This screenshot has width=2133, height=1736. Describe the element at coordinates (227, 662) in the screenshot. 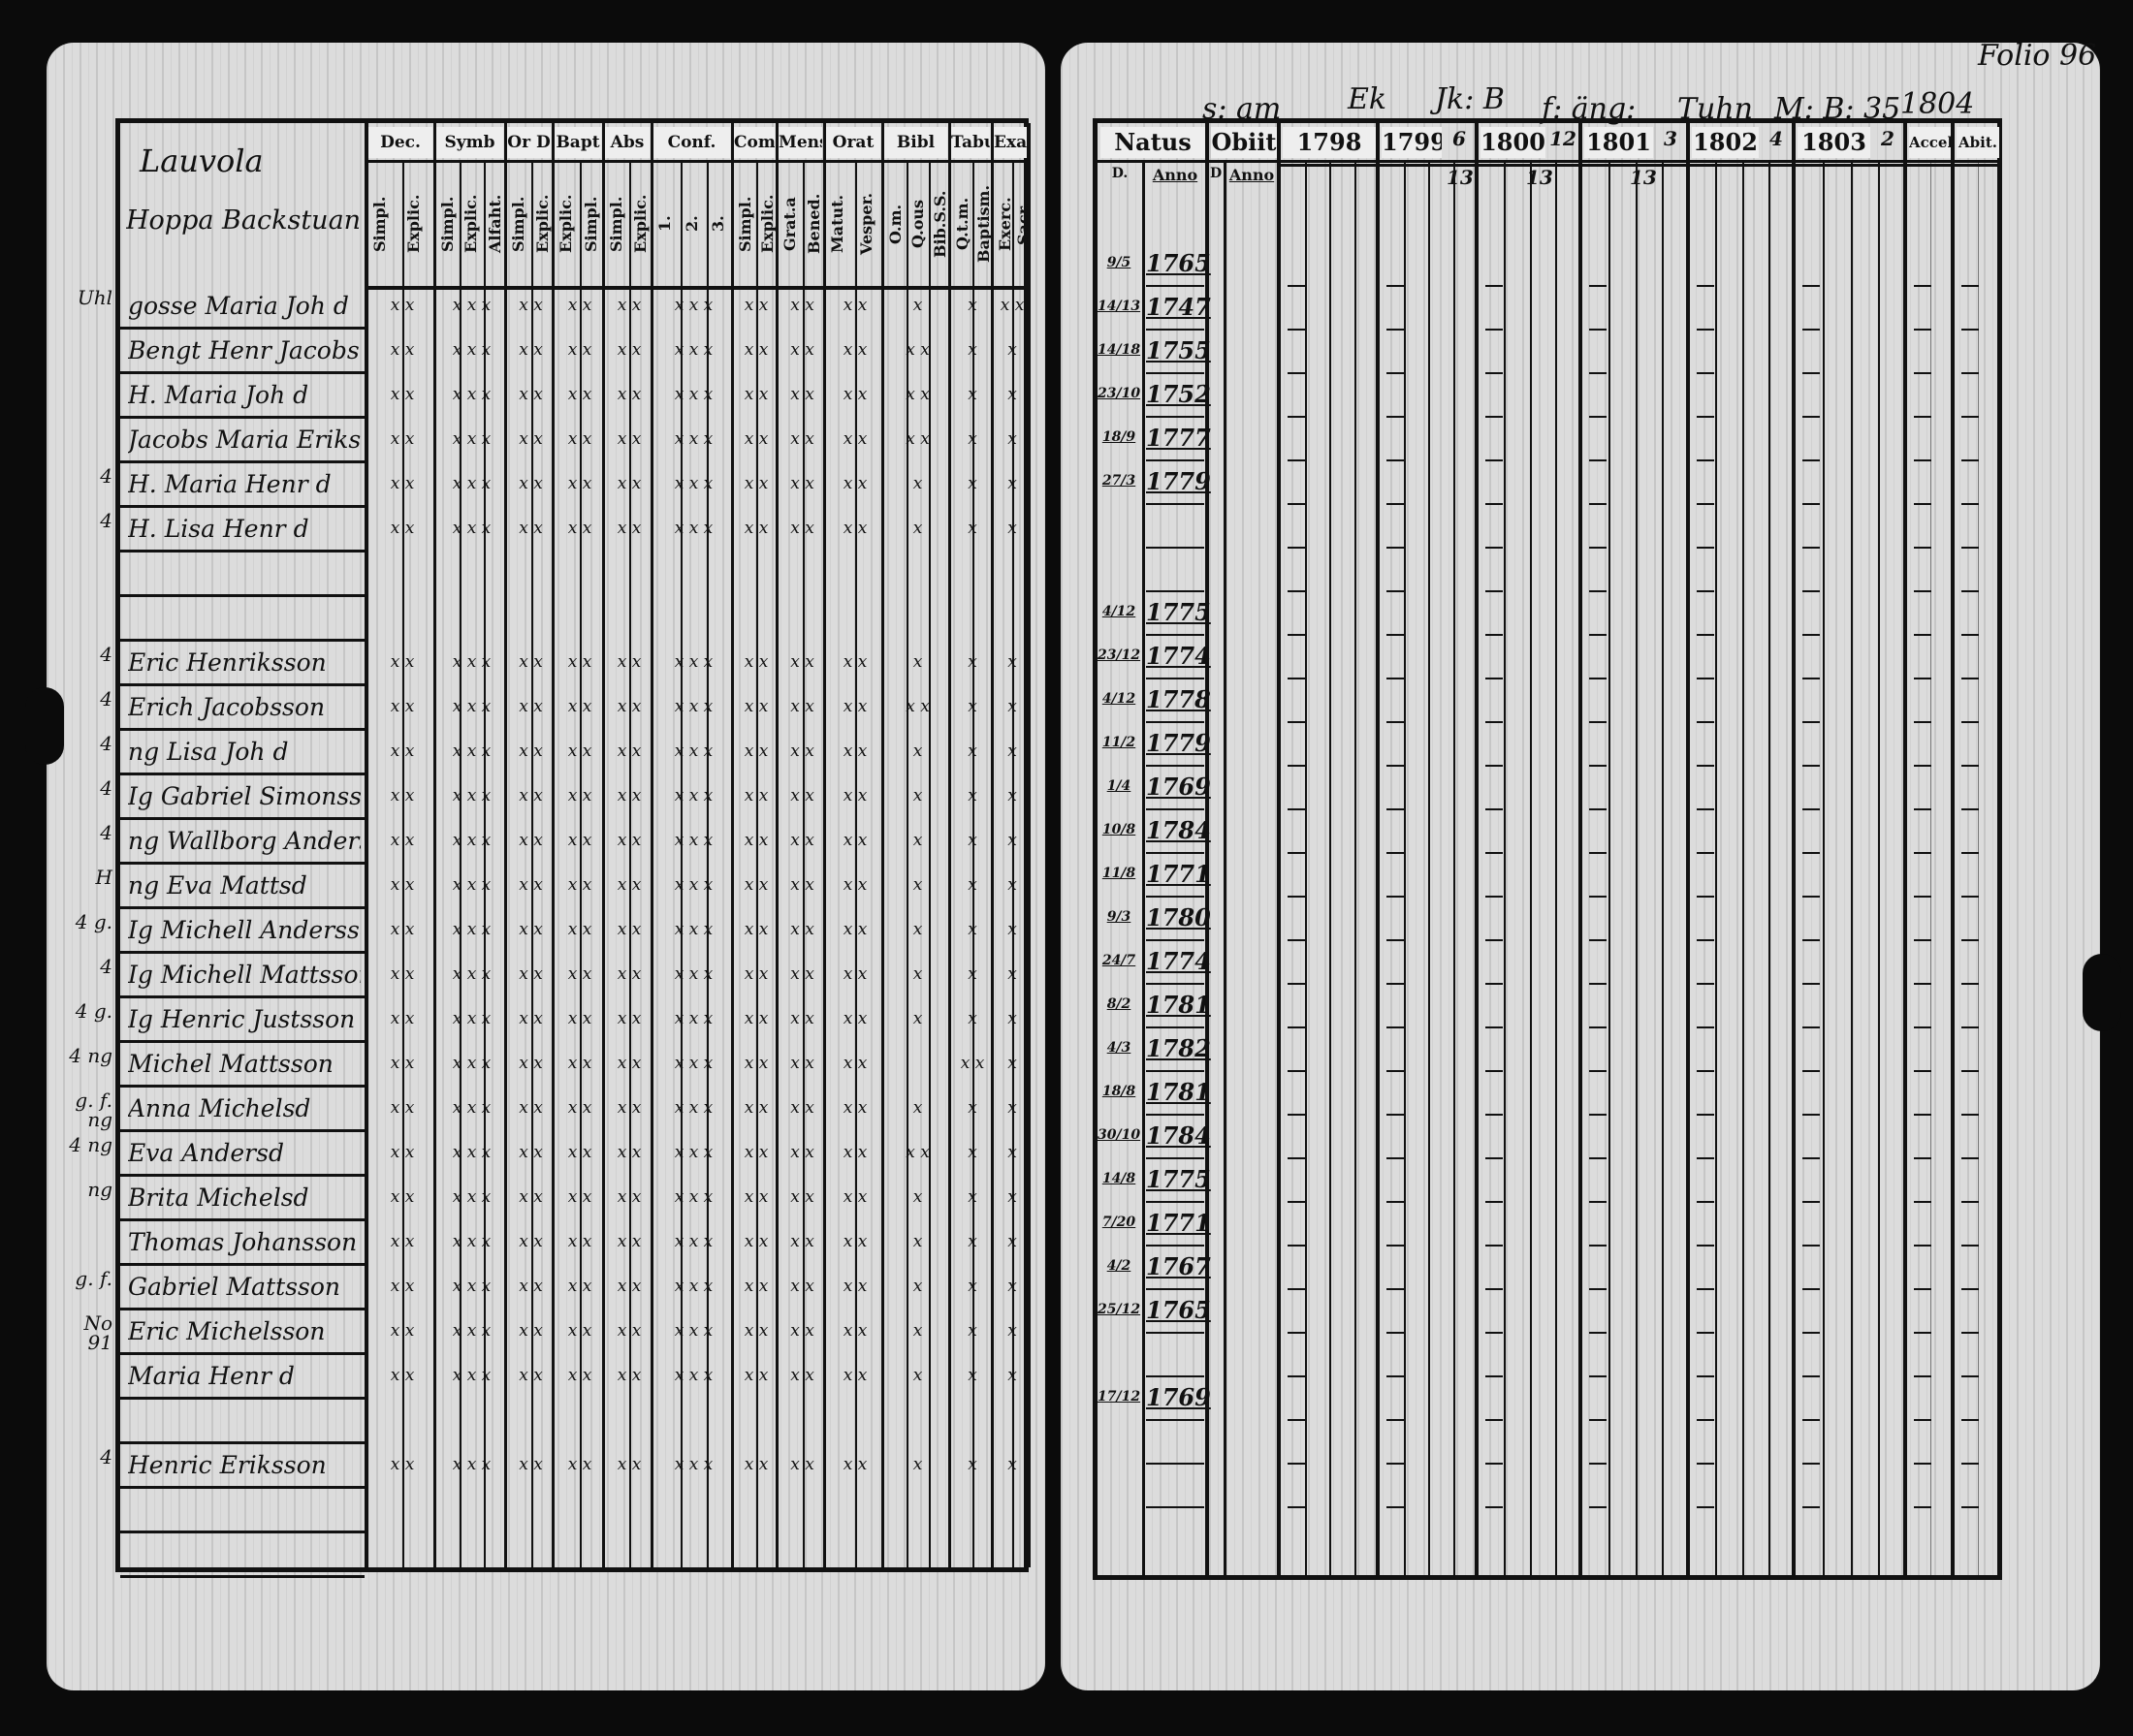

I see `person-name: Eric Henriksson` at that location.